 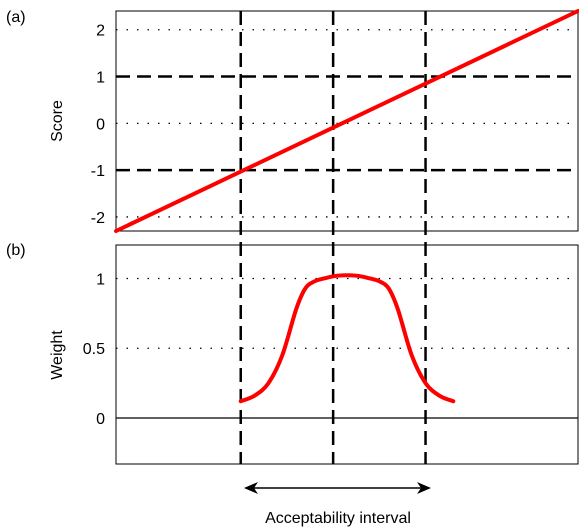 I want to click on y-tick-label: 2, so click(x=100, y=31).